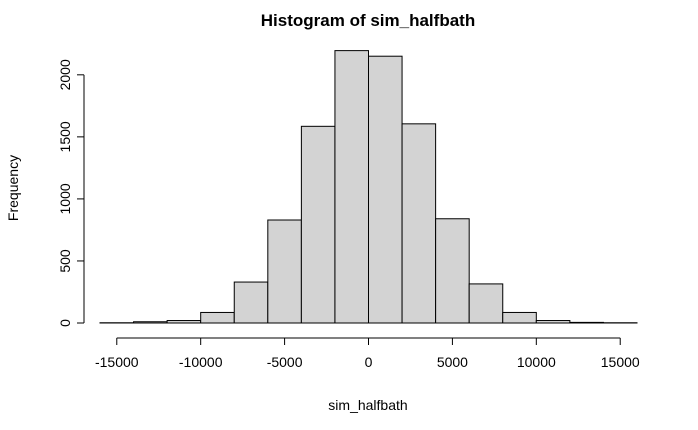 The height and width of the screenshot is (430, 698). What do you see at coordinates (65, 261) in the screenshot?
I see `y-tick-label: 500` at bounding box center [65, 261].